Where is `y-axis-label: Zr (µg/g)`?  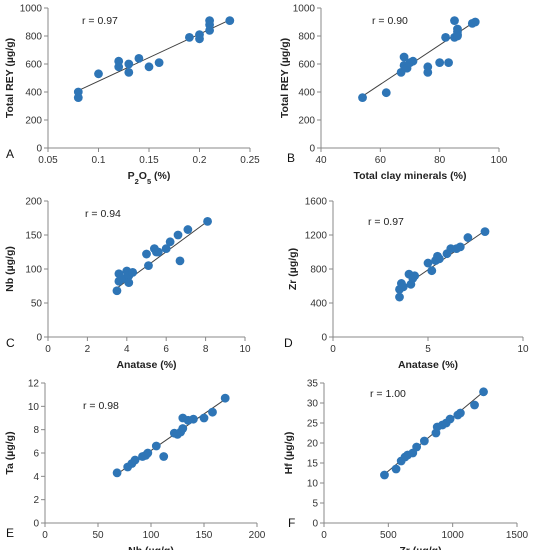 y-axis-label: Zr (µg/g) is located at coordinates (293, 269).